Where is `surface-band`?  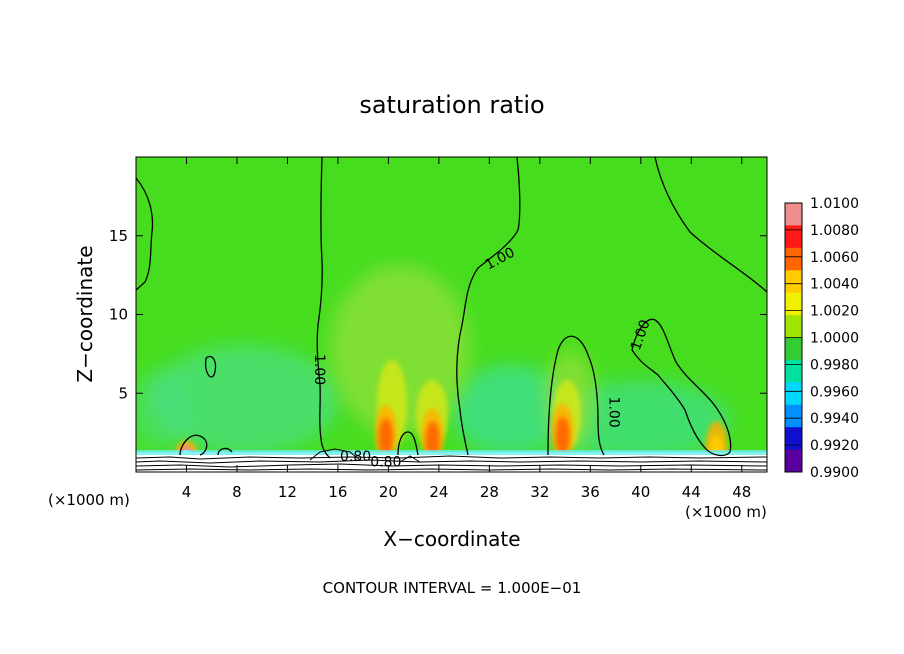
surface-band is located at coordinates (451, 462).